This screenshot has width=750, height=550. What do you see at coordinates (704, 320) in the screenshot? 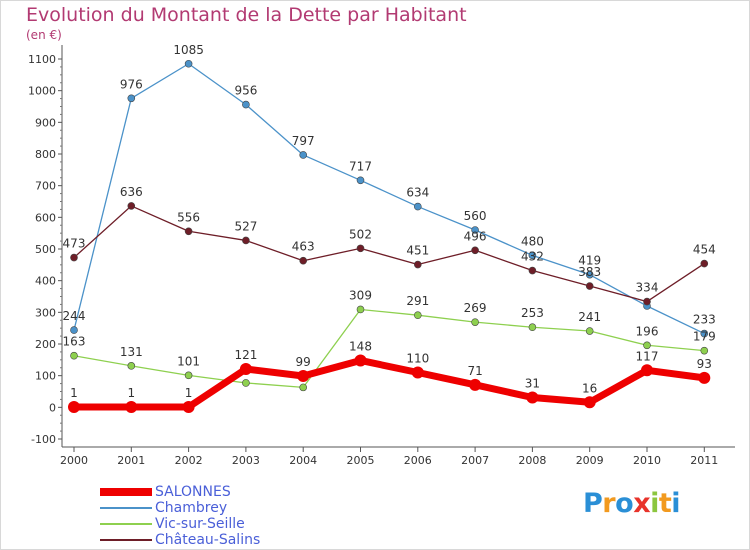
I see `data-label: 233` at bounding box center [704, 320].